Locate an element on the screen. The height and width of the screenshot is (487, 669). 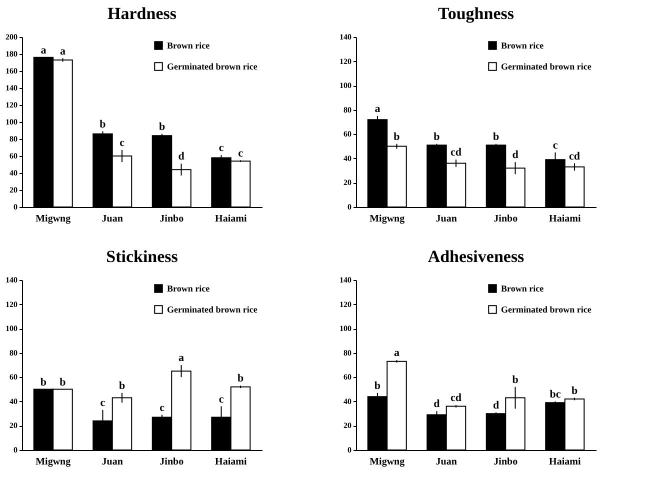
chart-title: Adhesiveness is located at coordinates (476, 256).